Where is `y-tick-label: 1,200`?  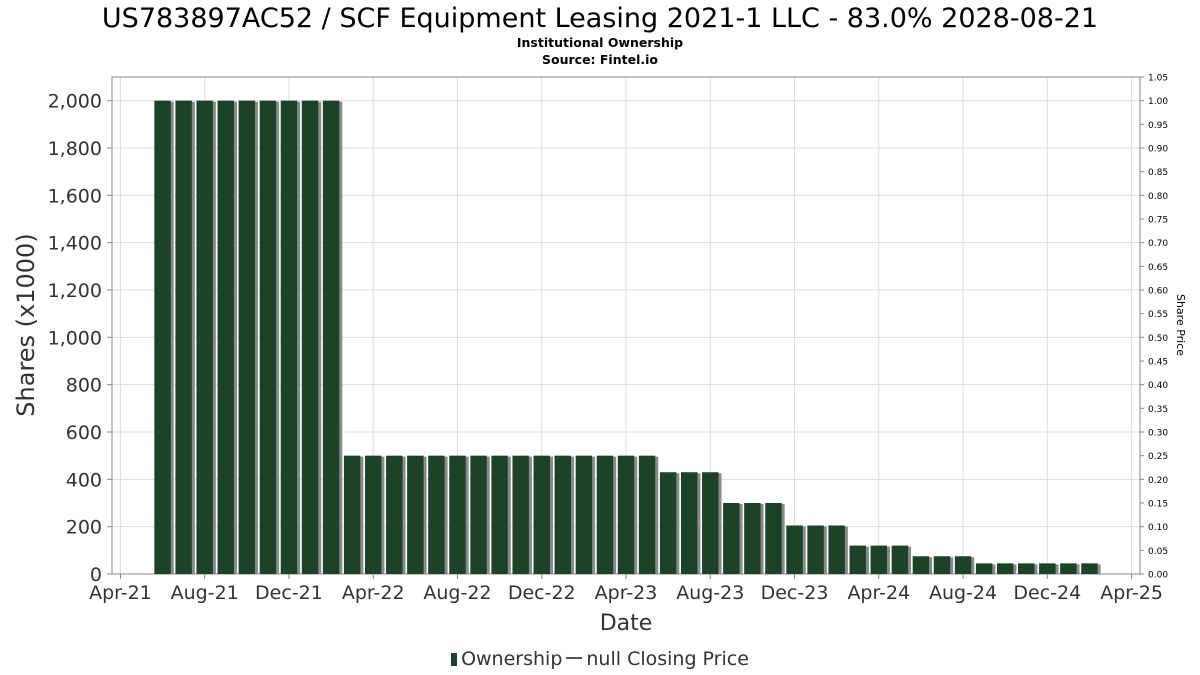
y-tick-label: 1,200 is located at coordinates (75, 291).